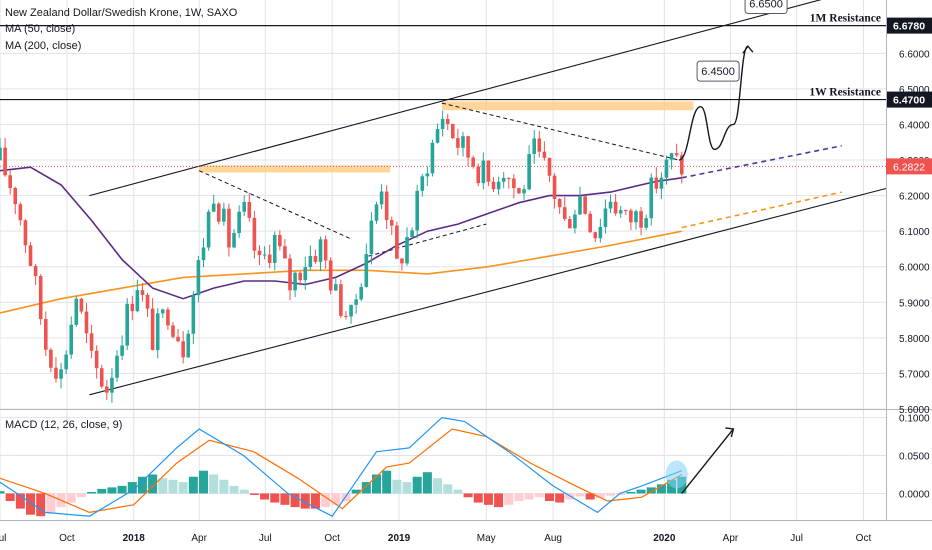 The image size is (932, 550). I want to click on price-axis-tick: 5.7000, so click(914, 374).